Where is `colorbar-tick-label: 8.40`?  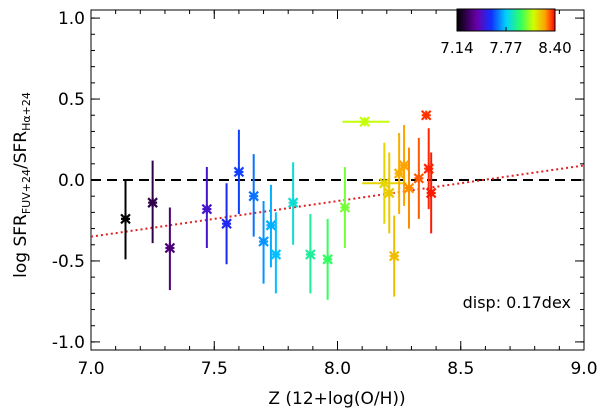 colorbar-tick-label: 8.40 is located at coordinates (554, 48).